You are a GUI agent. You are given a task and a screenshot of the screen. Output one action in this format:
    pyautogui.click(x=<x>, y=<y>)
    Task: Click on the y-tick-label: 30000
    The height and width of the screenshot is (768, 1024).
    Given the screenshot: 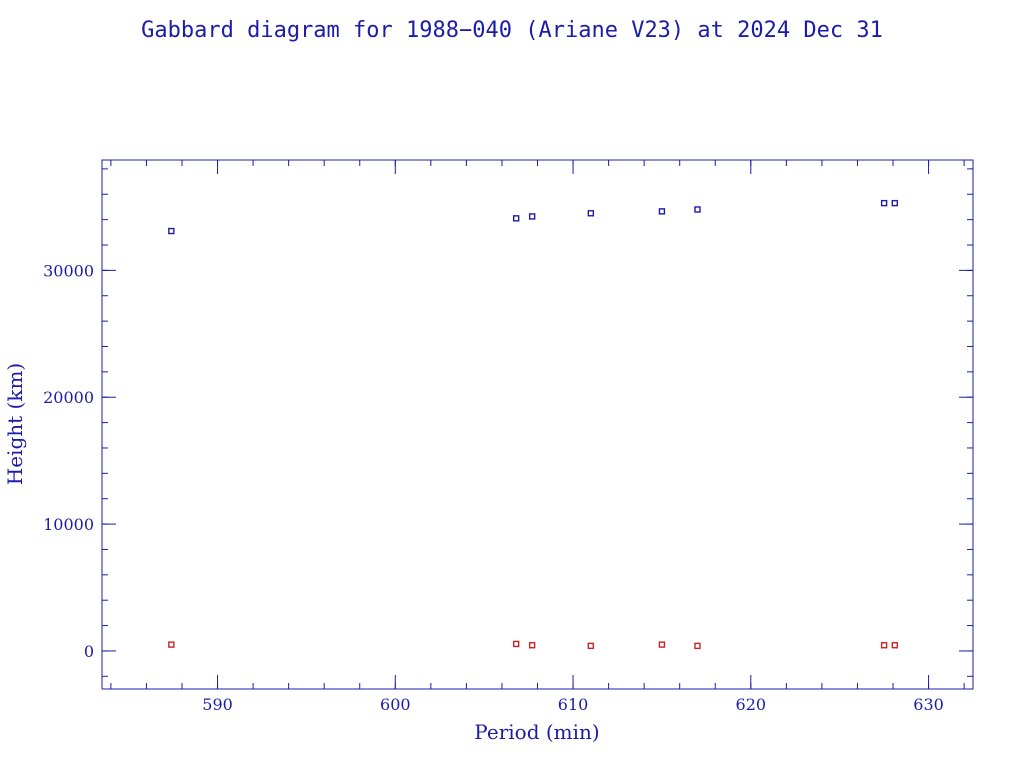 What is the action you would take?
    pyautogui.click(x=68, y=270)
    